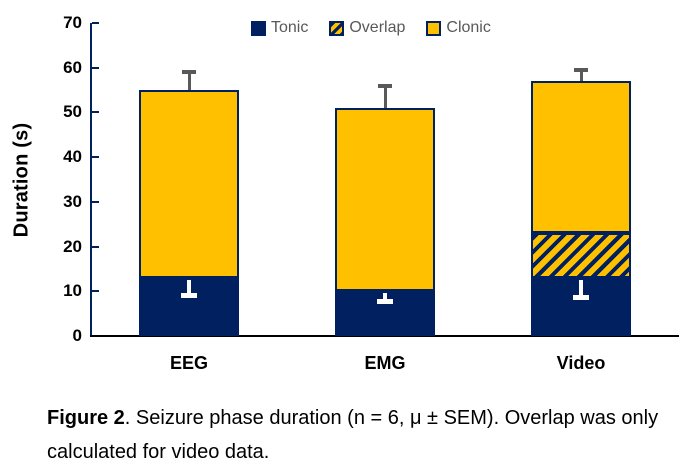 The width and height of the screenshot is (694, 476). I want to click on y-tick-label-0: 0, so click(77, 335).